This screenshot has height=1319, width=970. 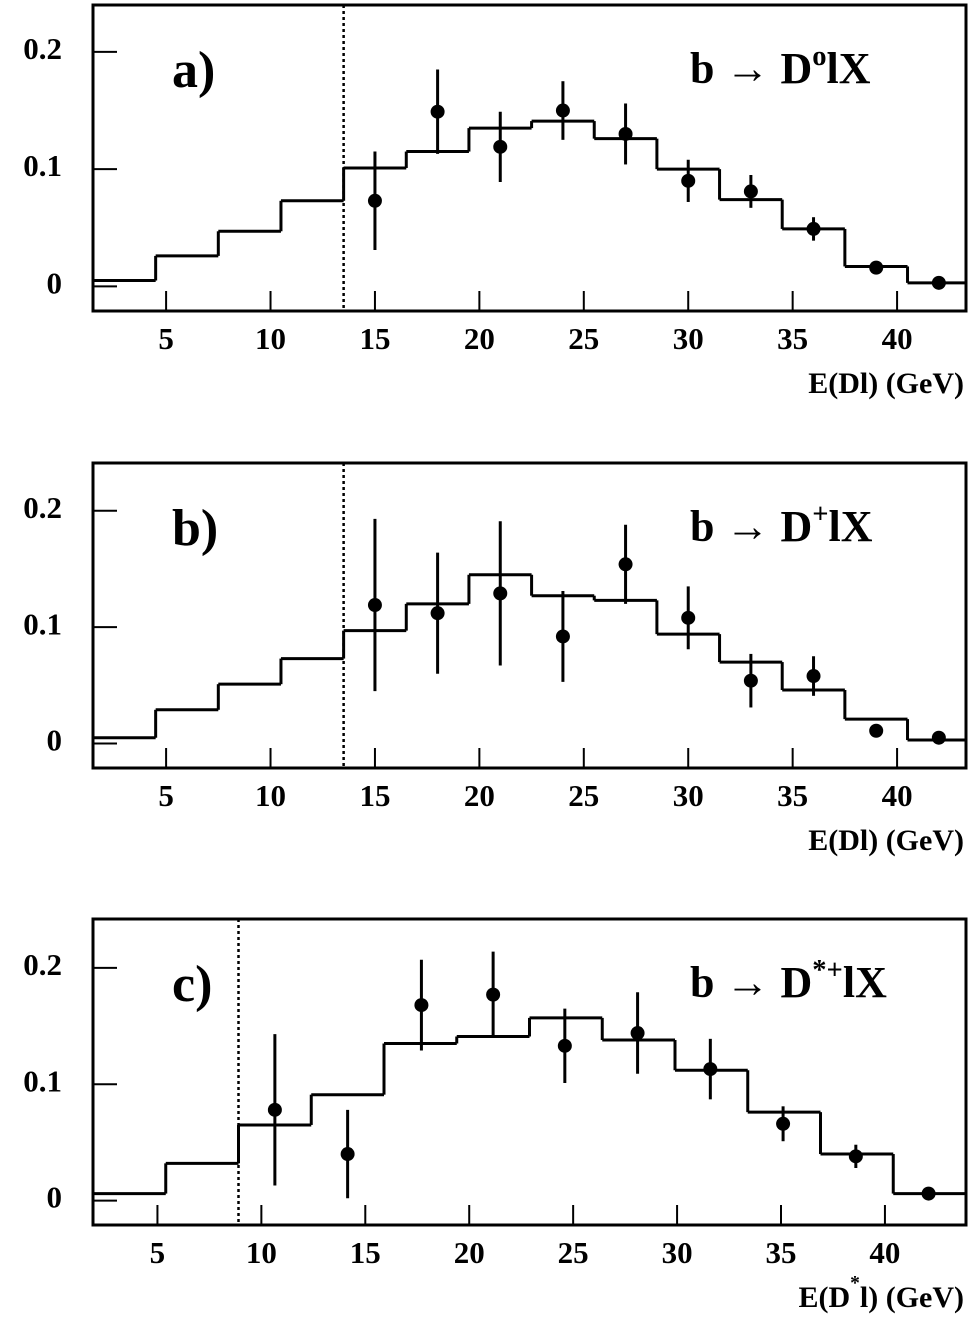 I want to click on x-axis-label: E(D*l) (GeV), so click(x=881, y=1293).